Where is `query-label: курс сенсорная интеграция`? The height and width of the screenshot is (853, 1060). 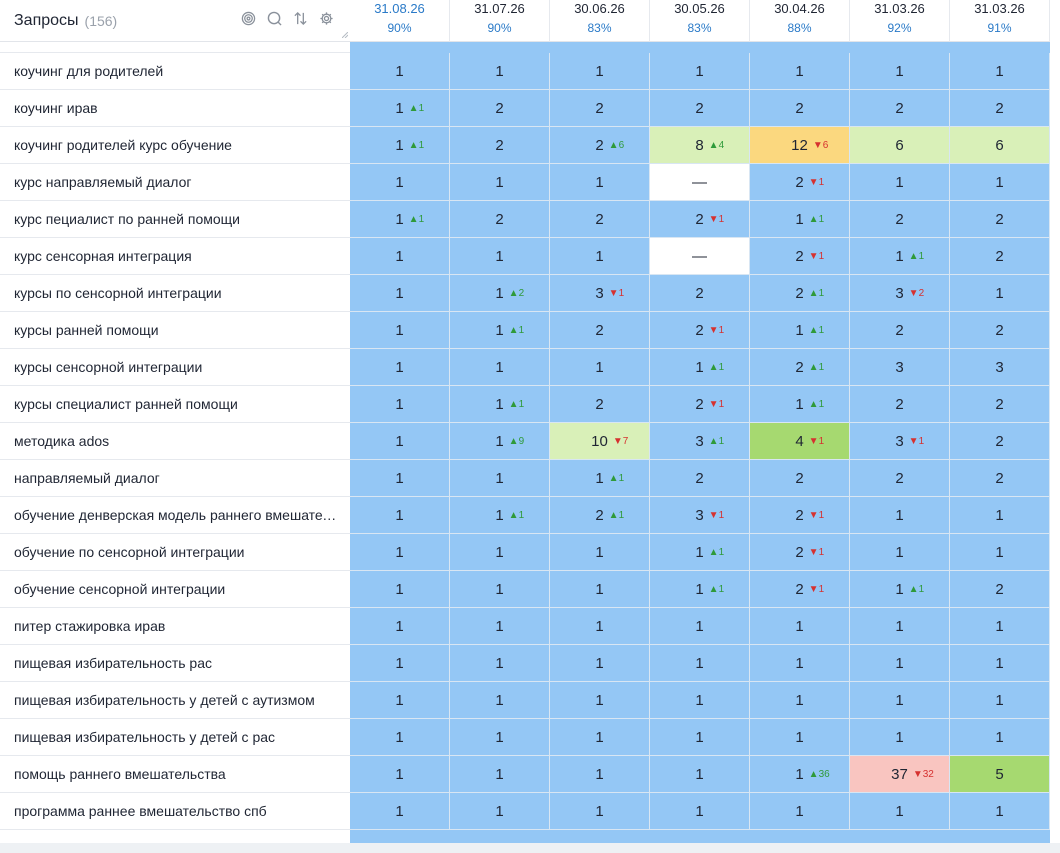
query-label: курс сенсорная интеграция is located at coordinates (175, 256).